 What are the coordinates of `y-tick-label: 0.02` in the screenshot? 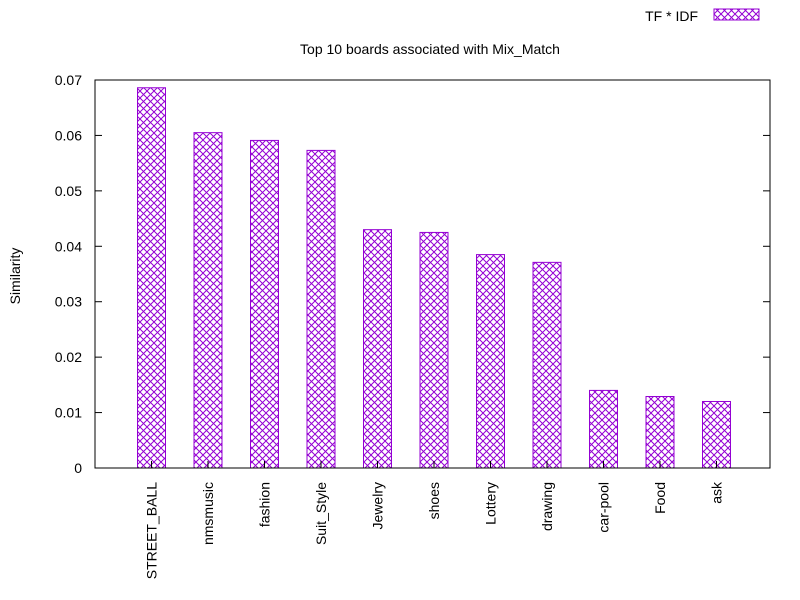 It's located at (68, 357).